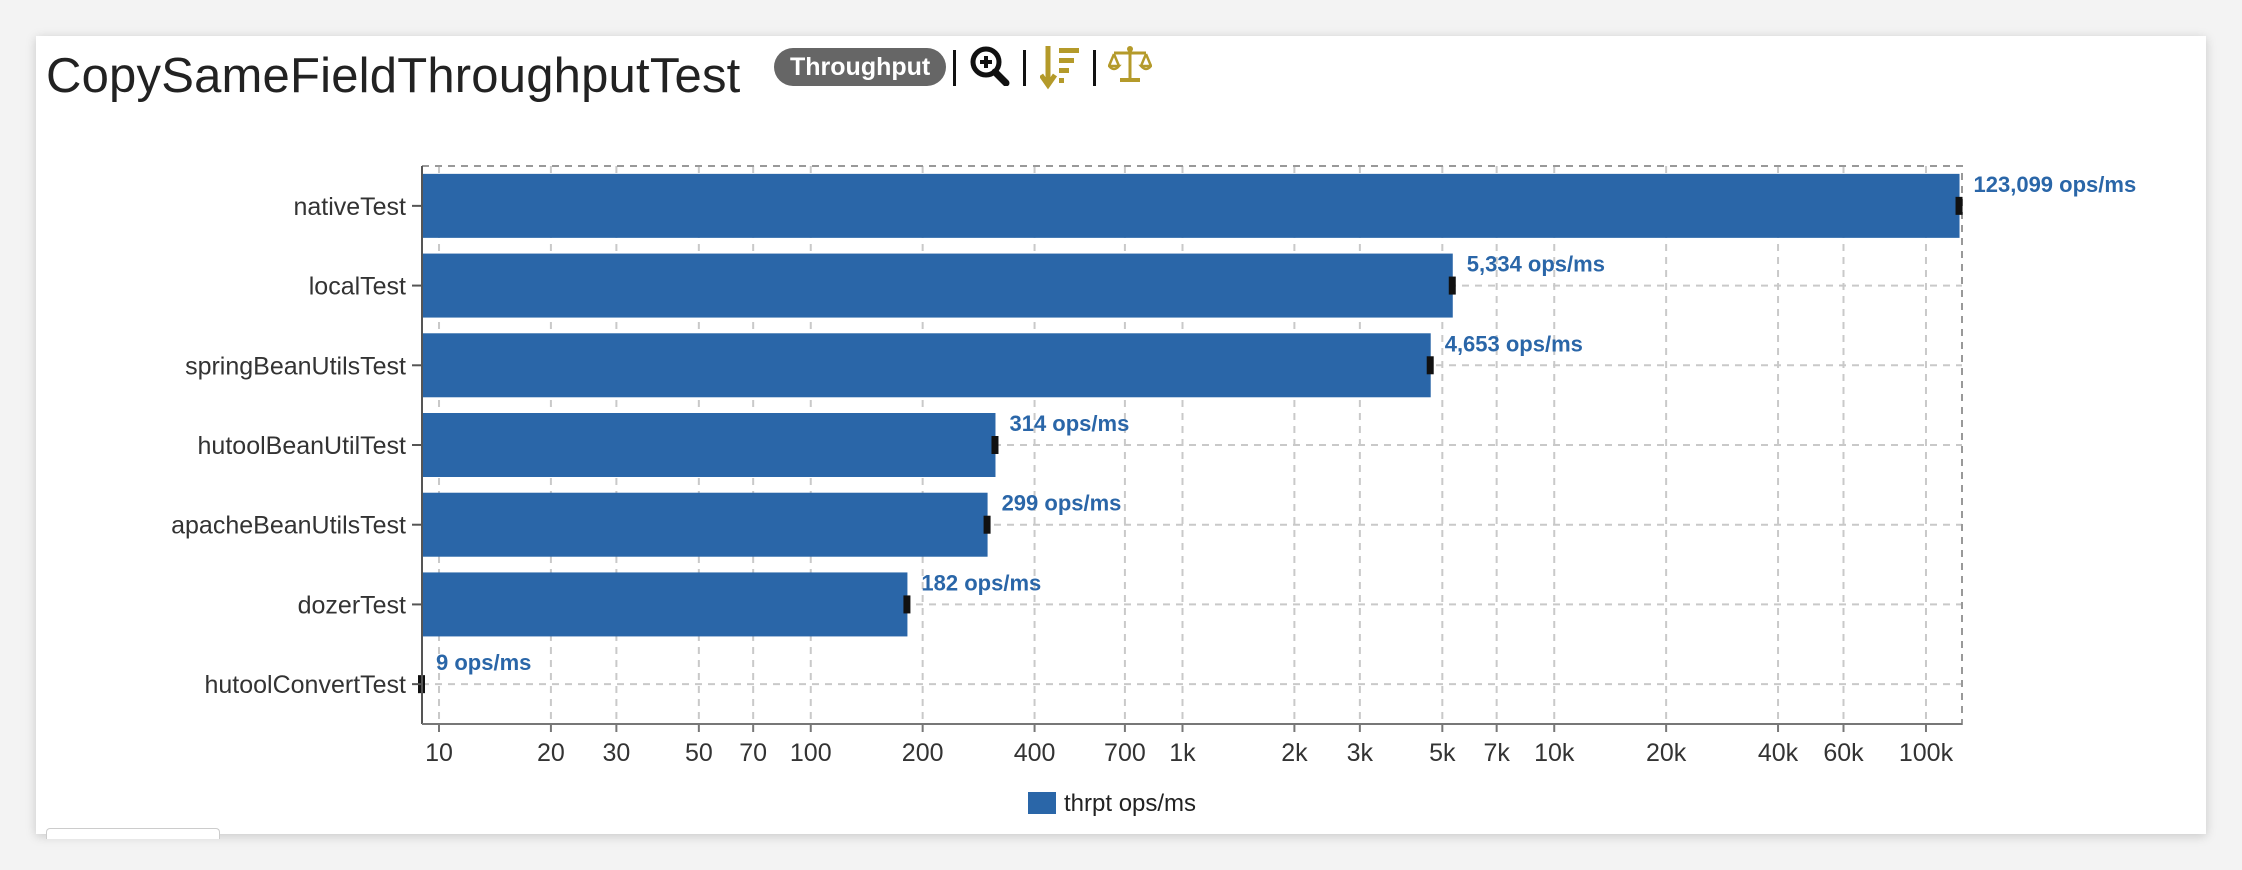 This screenshot has height=870, width=2242. I want to click on value-label: 299 ops/ms, so click(1062, 503).